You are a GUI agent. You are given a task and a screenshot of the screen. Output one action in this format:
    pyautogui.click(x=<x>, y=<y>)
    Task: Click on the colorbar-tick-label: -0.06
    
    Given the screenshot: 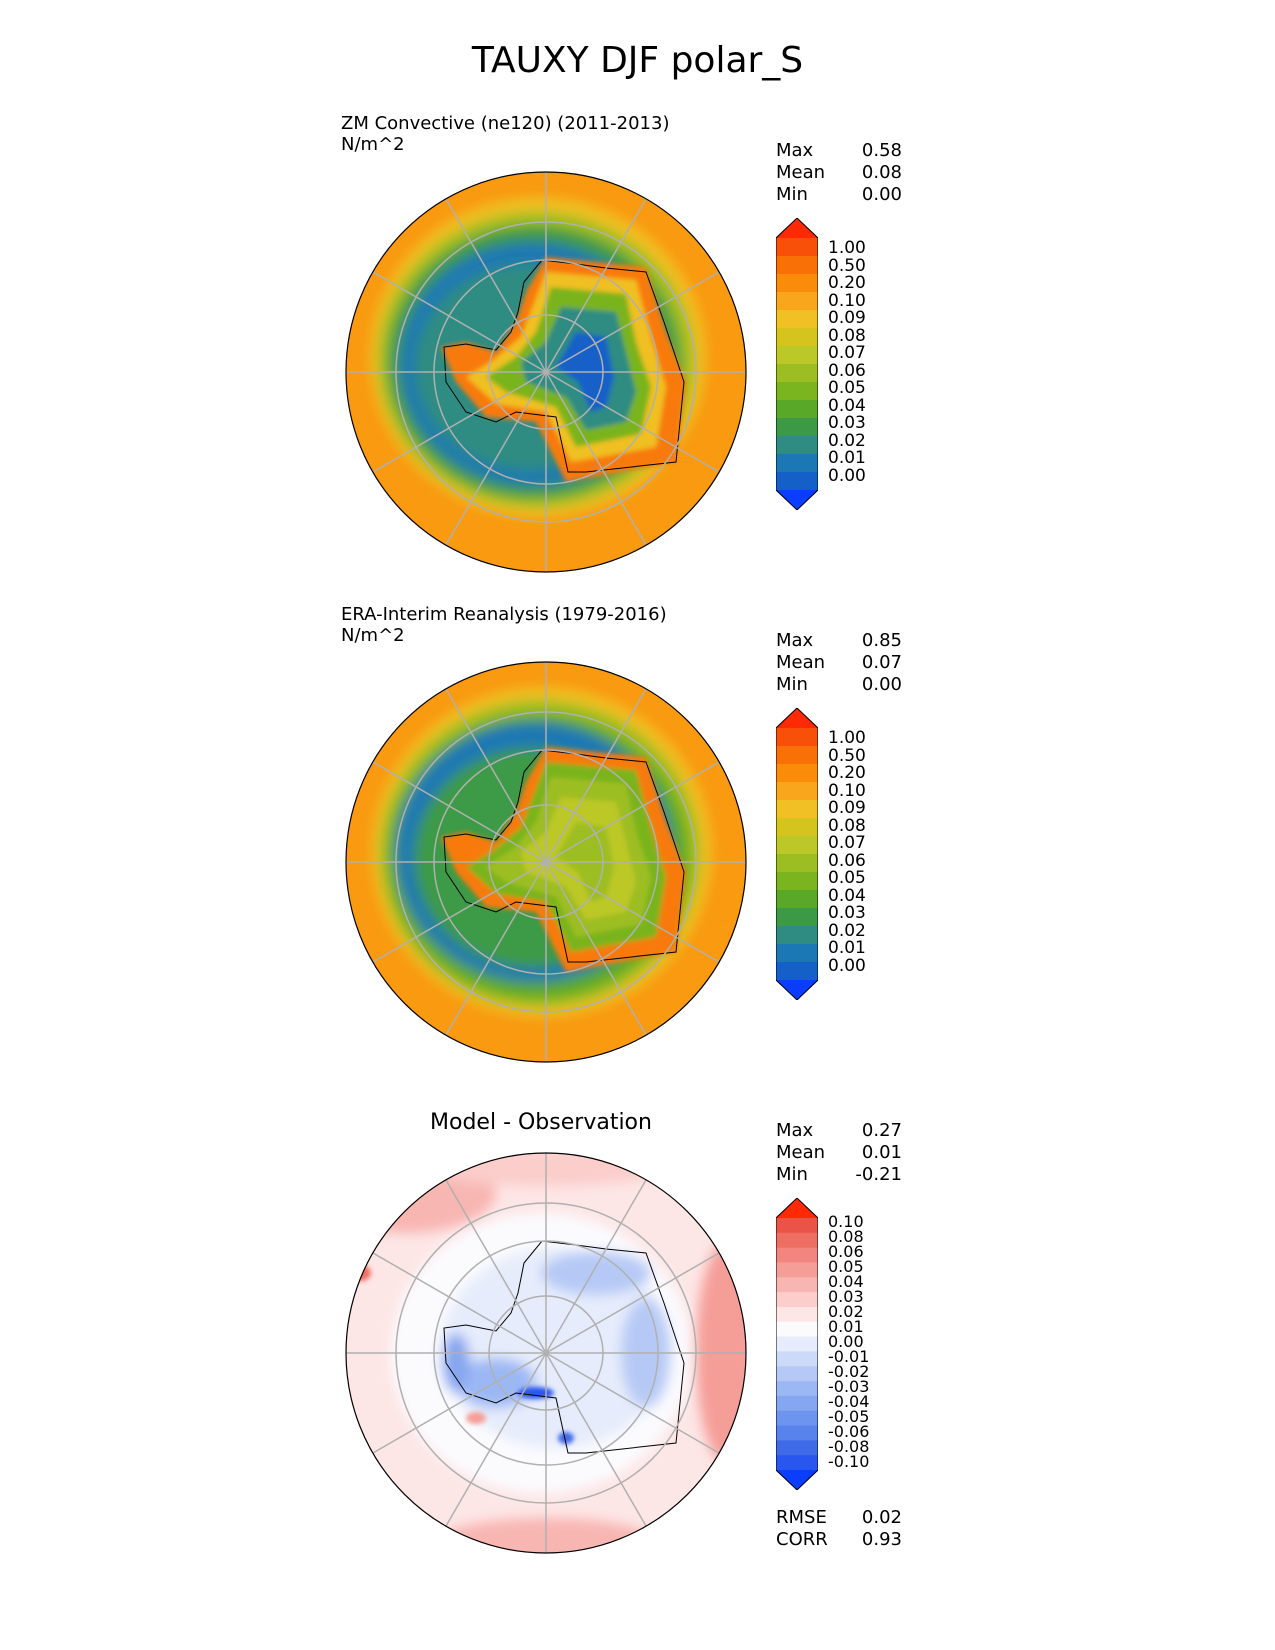 What is the action you would take?
    pyautogui.click(x=849, y=1431)
    